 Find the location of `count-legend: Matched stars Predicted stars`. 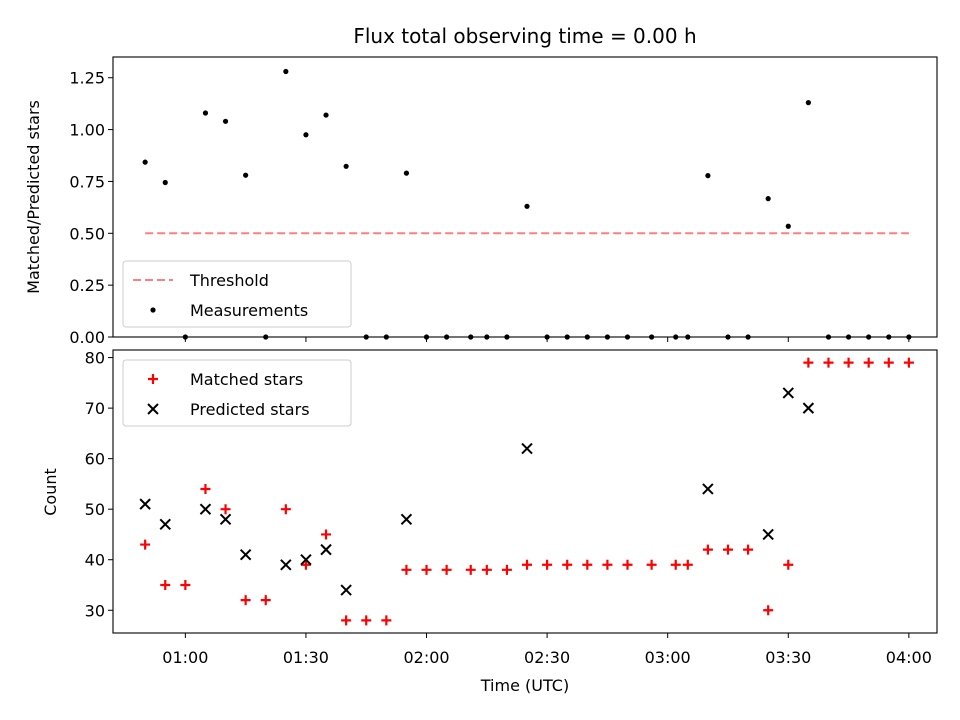

count-legend: Matched stars Predicted stars is located at coordinates (237, 393).